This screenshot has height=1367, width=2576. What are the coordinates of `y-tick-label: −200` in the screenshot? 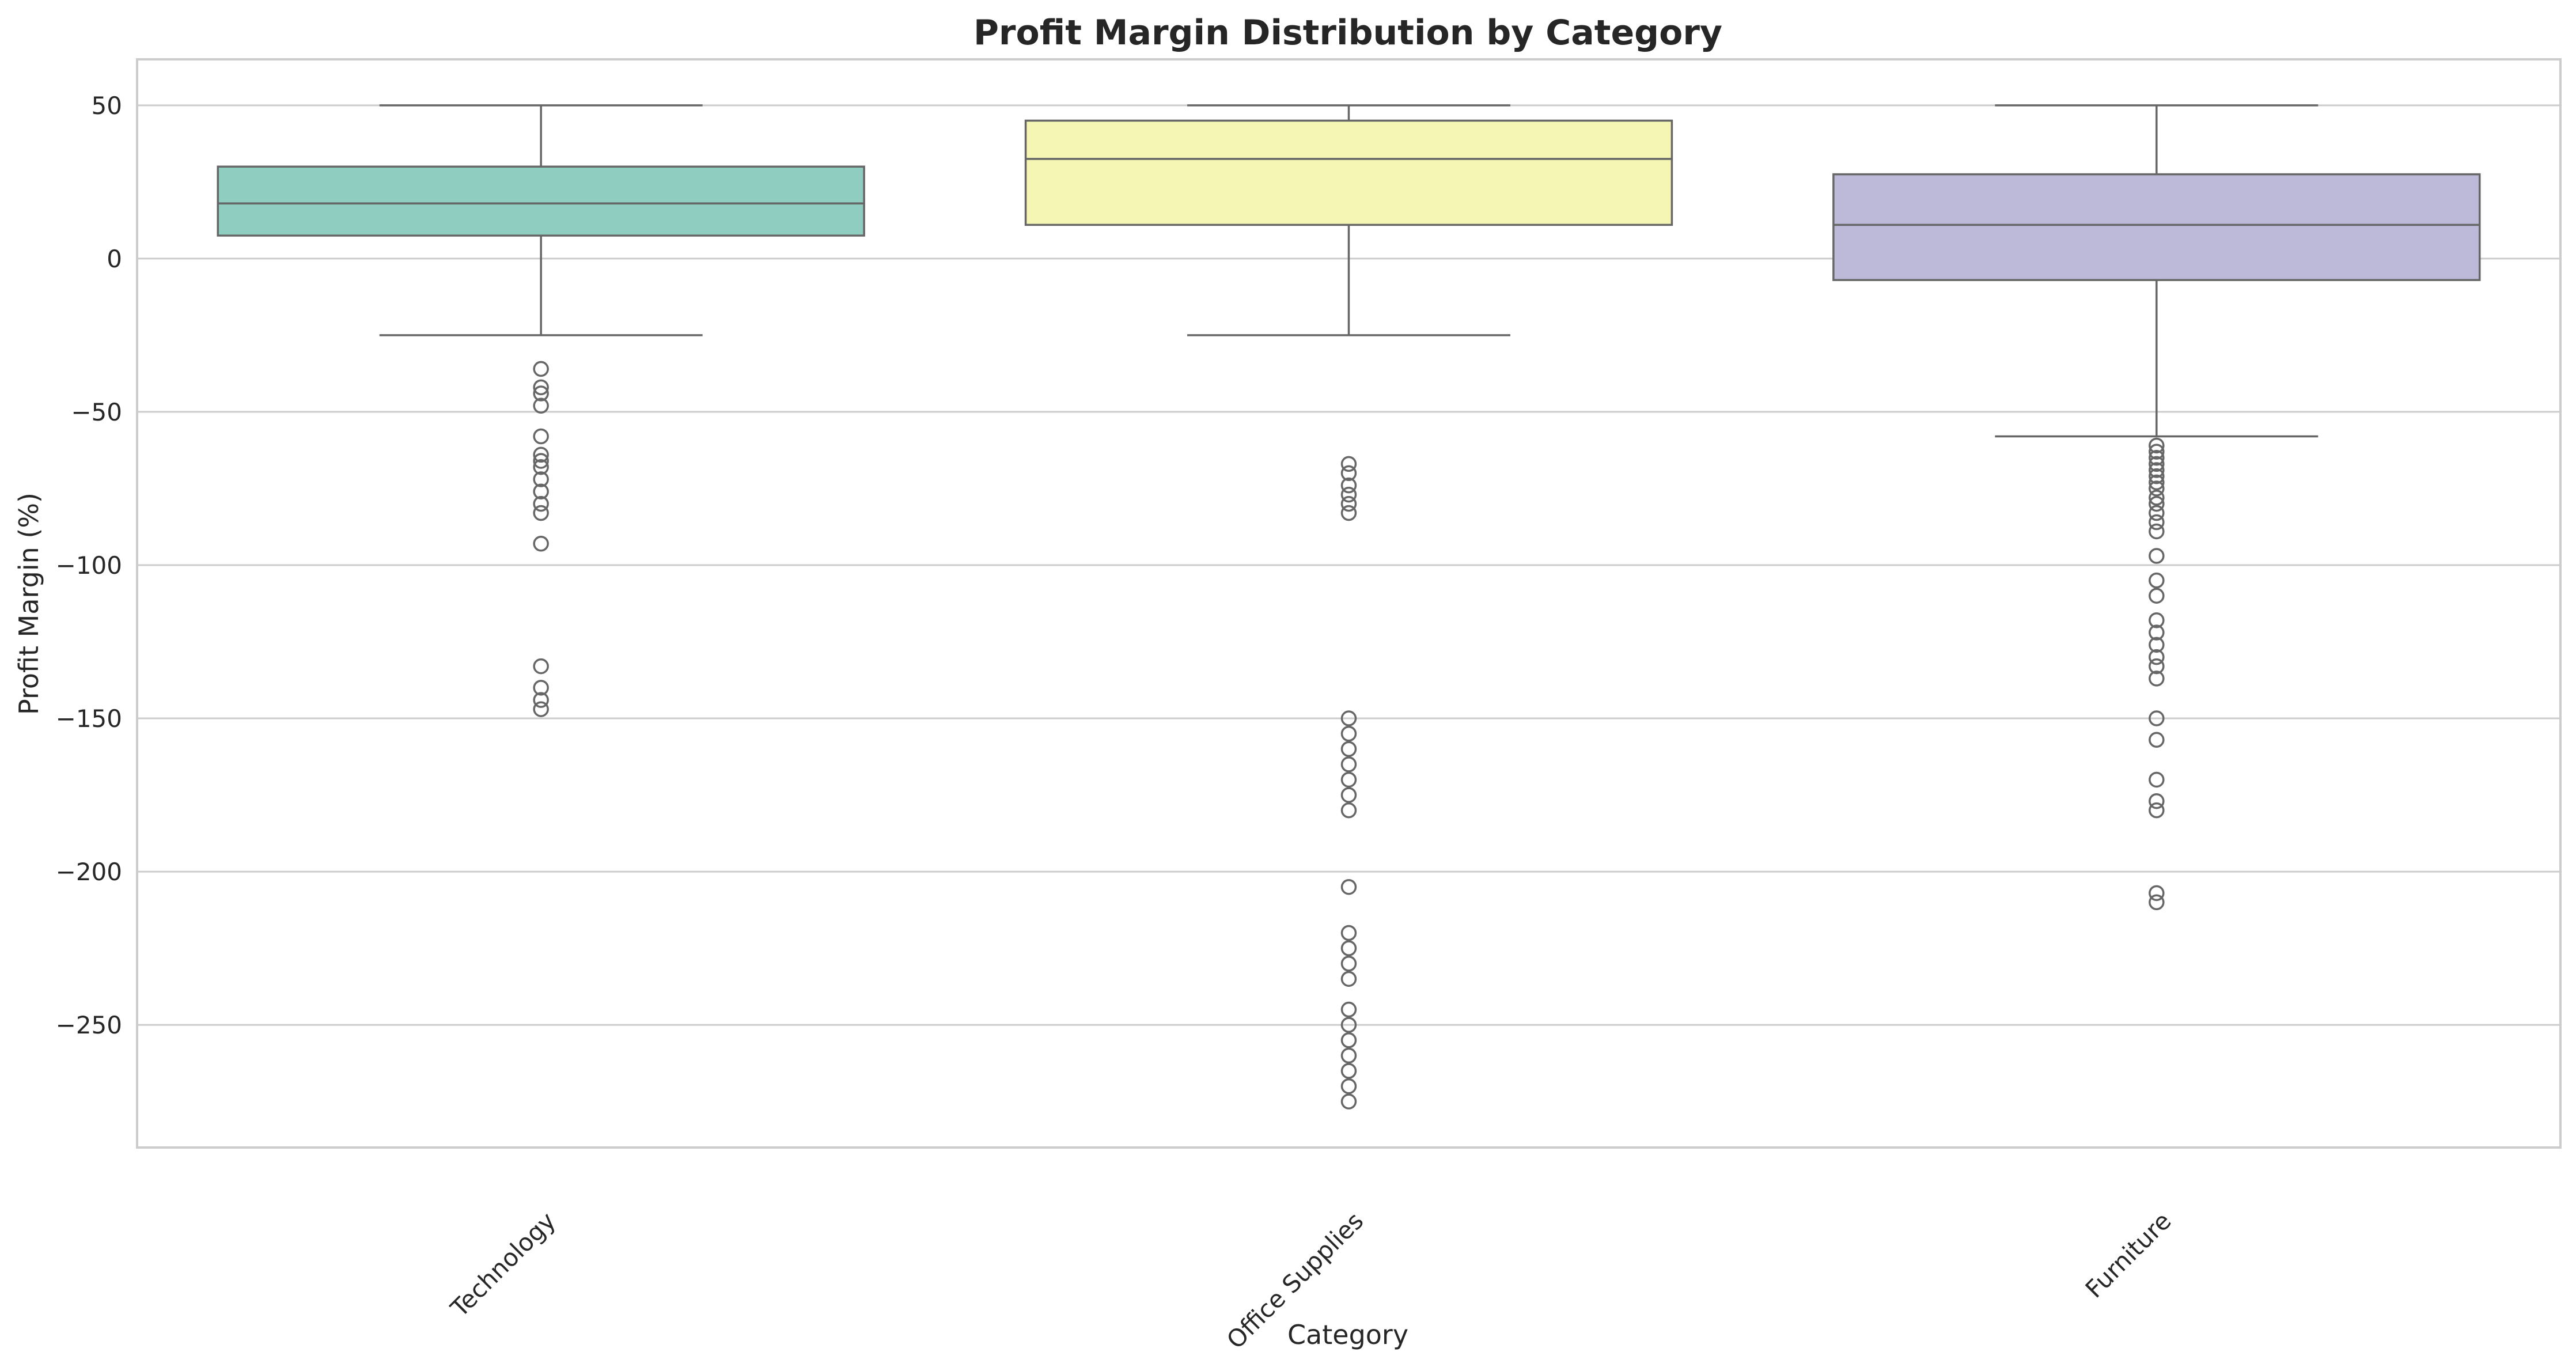 It's located at (89, 872).